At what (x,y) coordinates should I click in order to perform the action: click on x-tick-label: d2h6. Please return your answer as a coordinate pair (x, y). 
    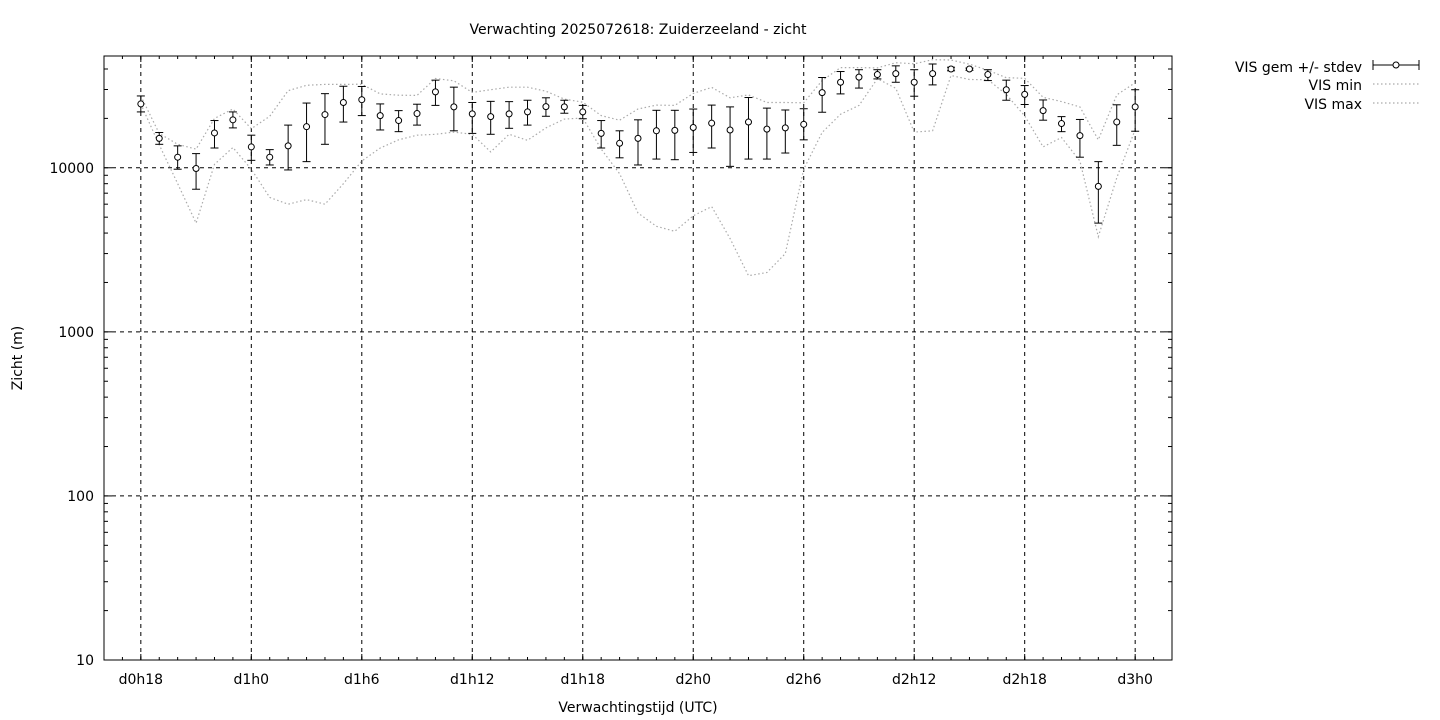
    Looking at the image, I should click on (804, 680).